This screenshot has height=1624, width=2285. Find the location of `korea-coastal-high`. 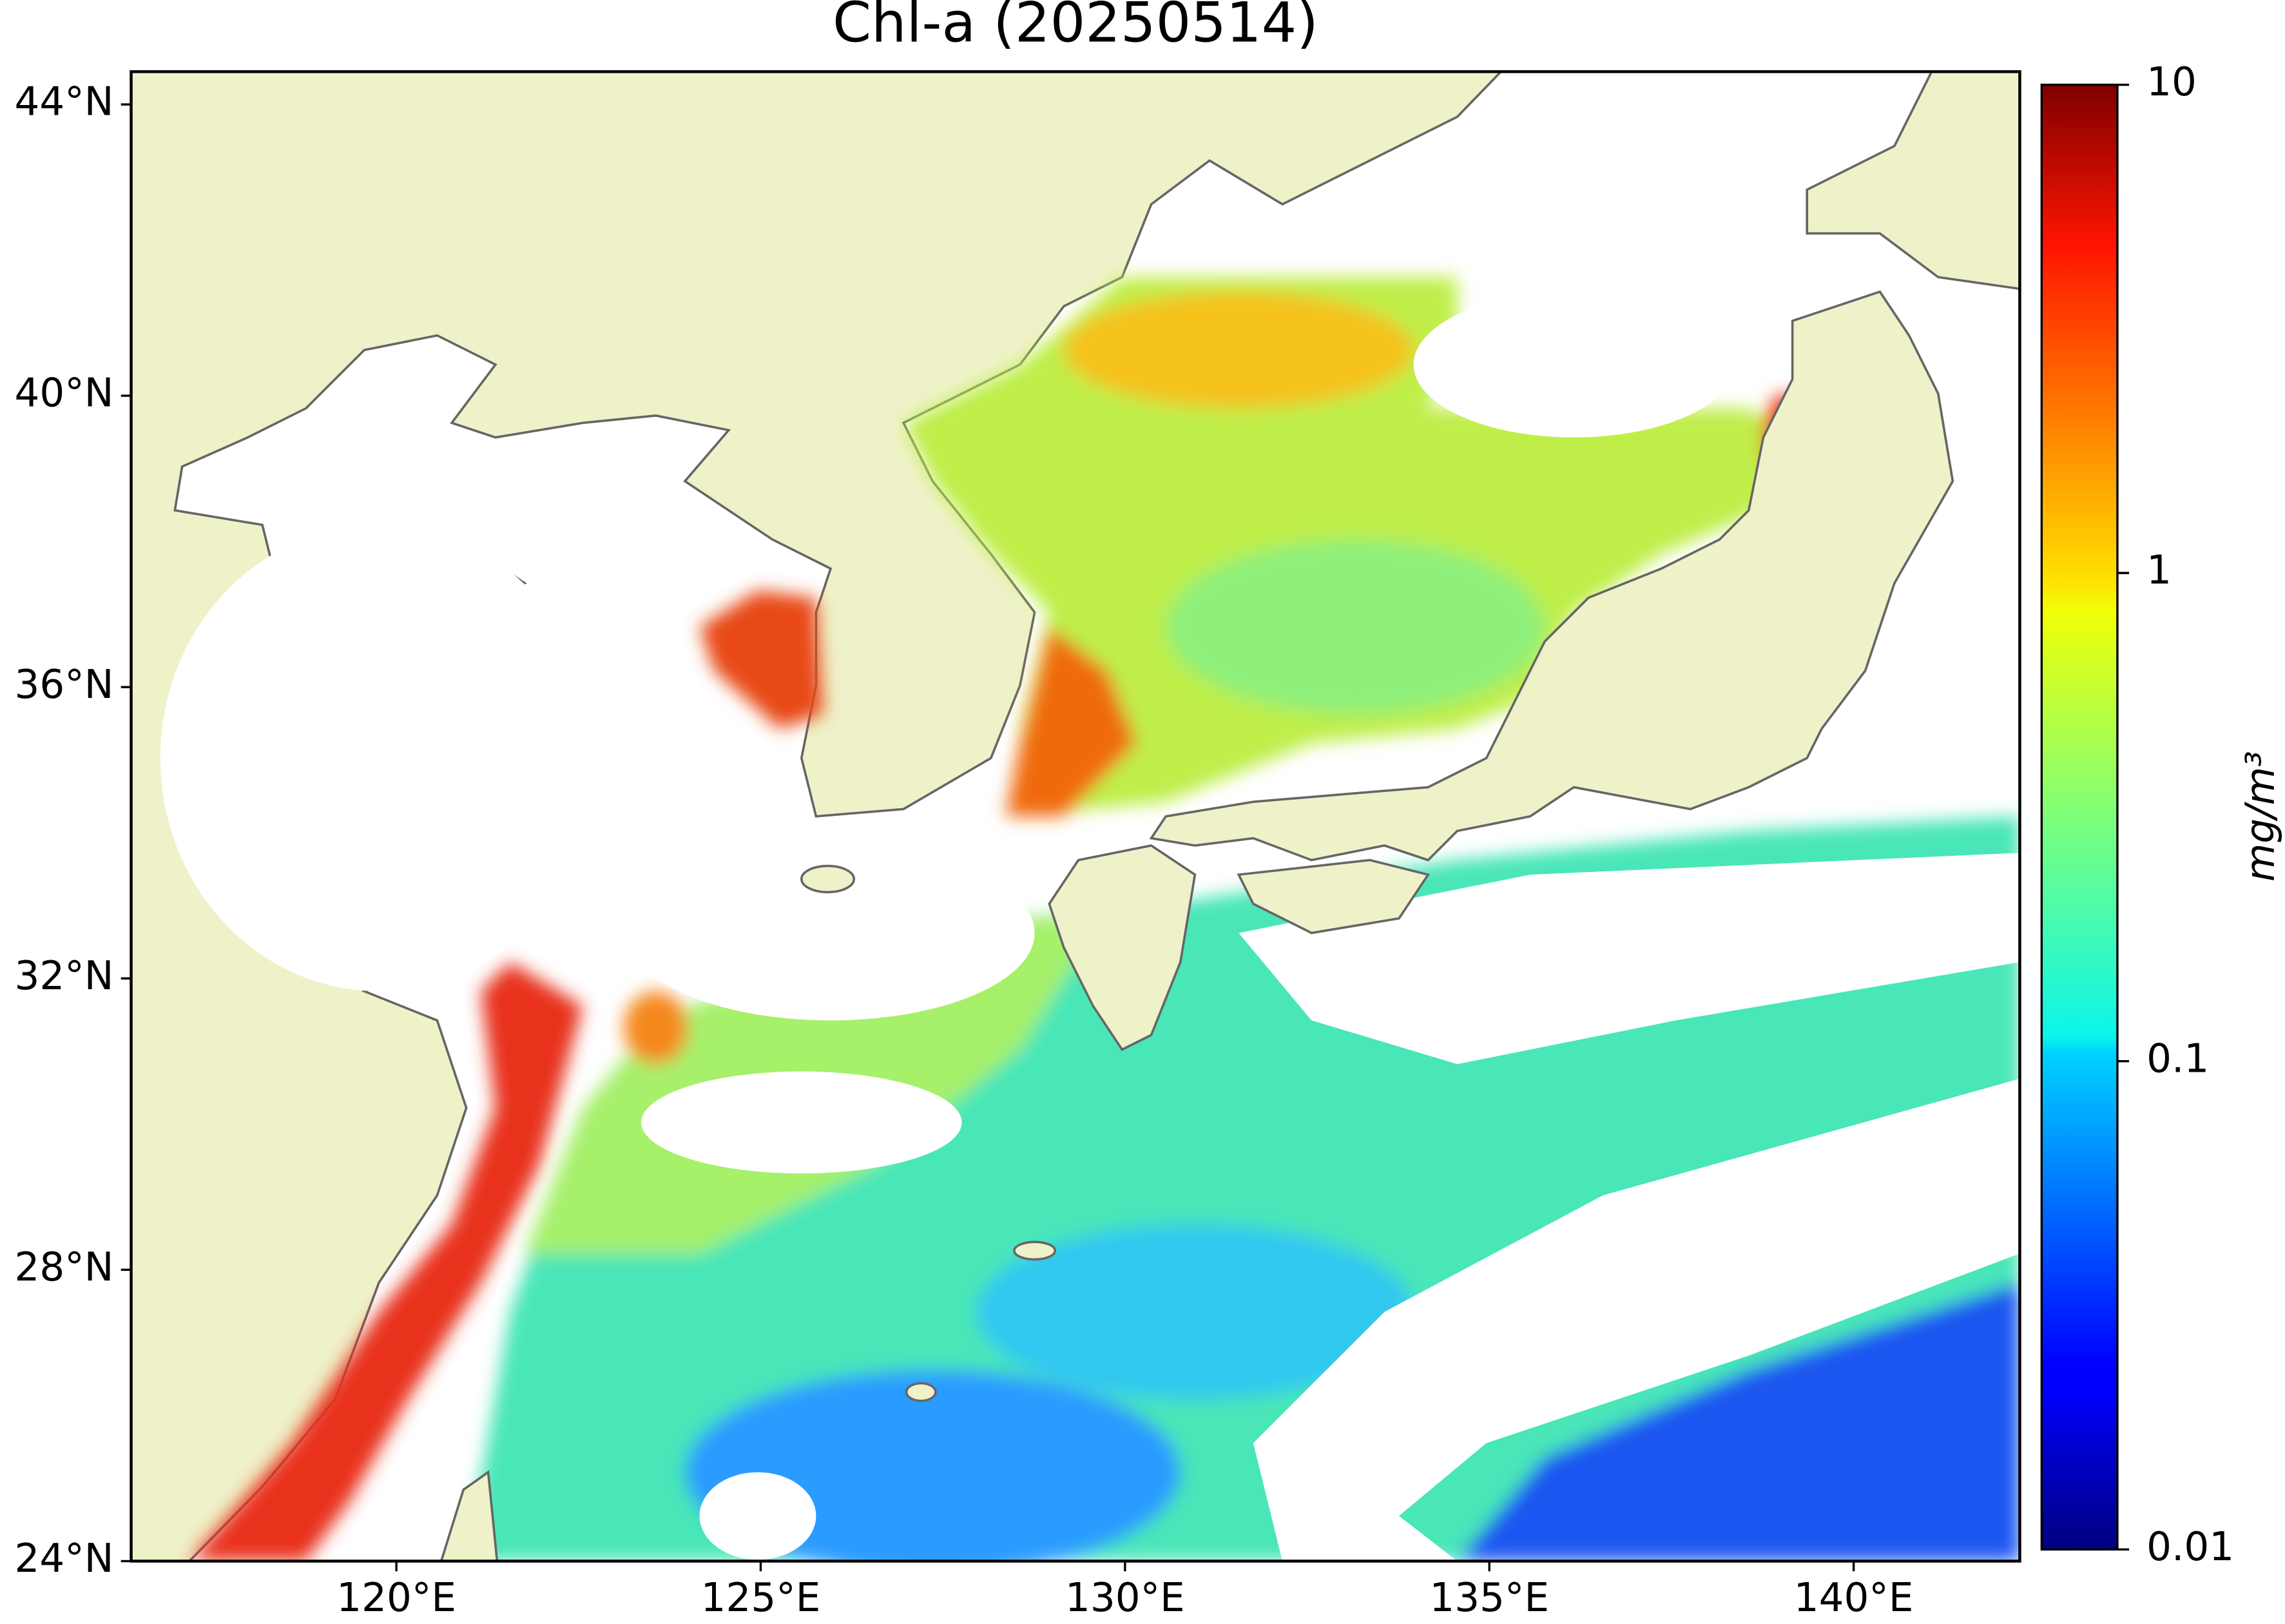

korea-coastal-high is located at coordinates (1071, 722).